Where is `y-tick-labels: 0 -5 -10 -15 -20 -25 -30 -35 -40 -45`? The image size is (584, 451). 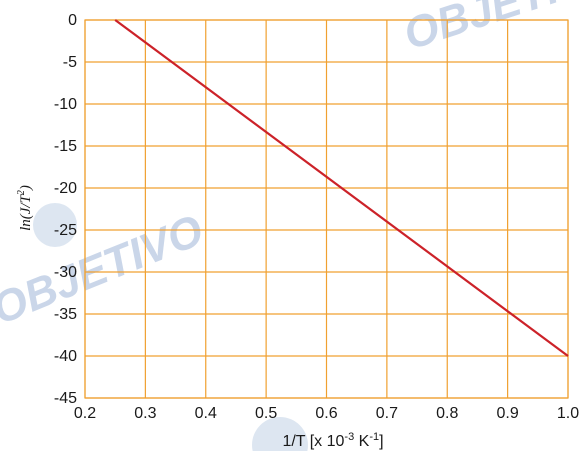
y-tick-labels: 0 -5 -10 -15 -20 -25 -30 -35 -40 -45 is located at coordinates (65, 209).